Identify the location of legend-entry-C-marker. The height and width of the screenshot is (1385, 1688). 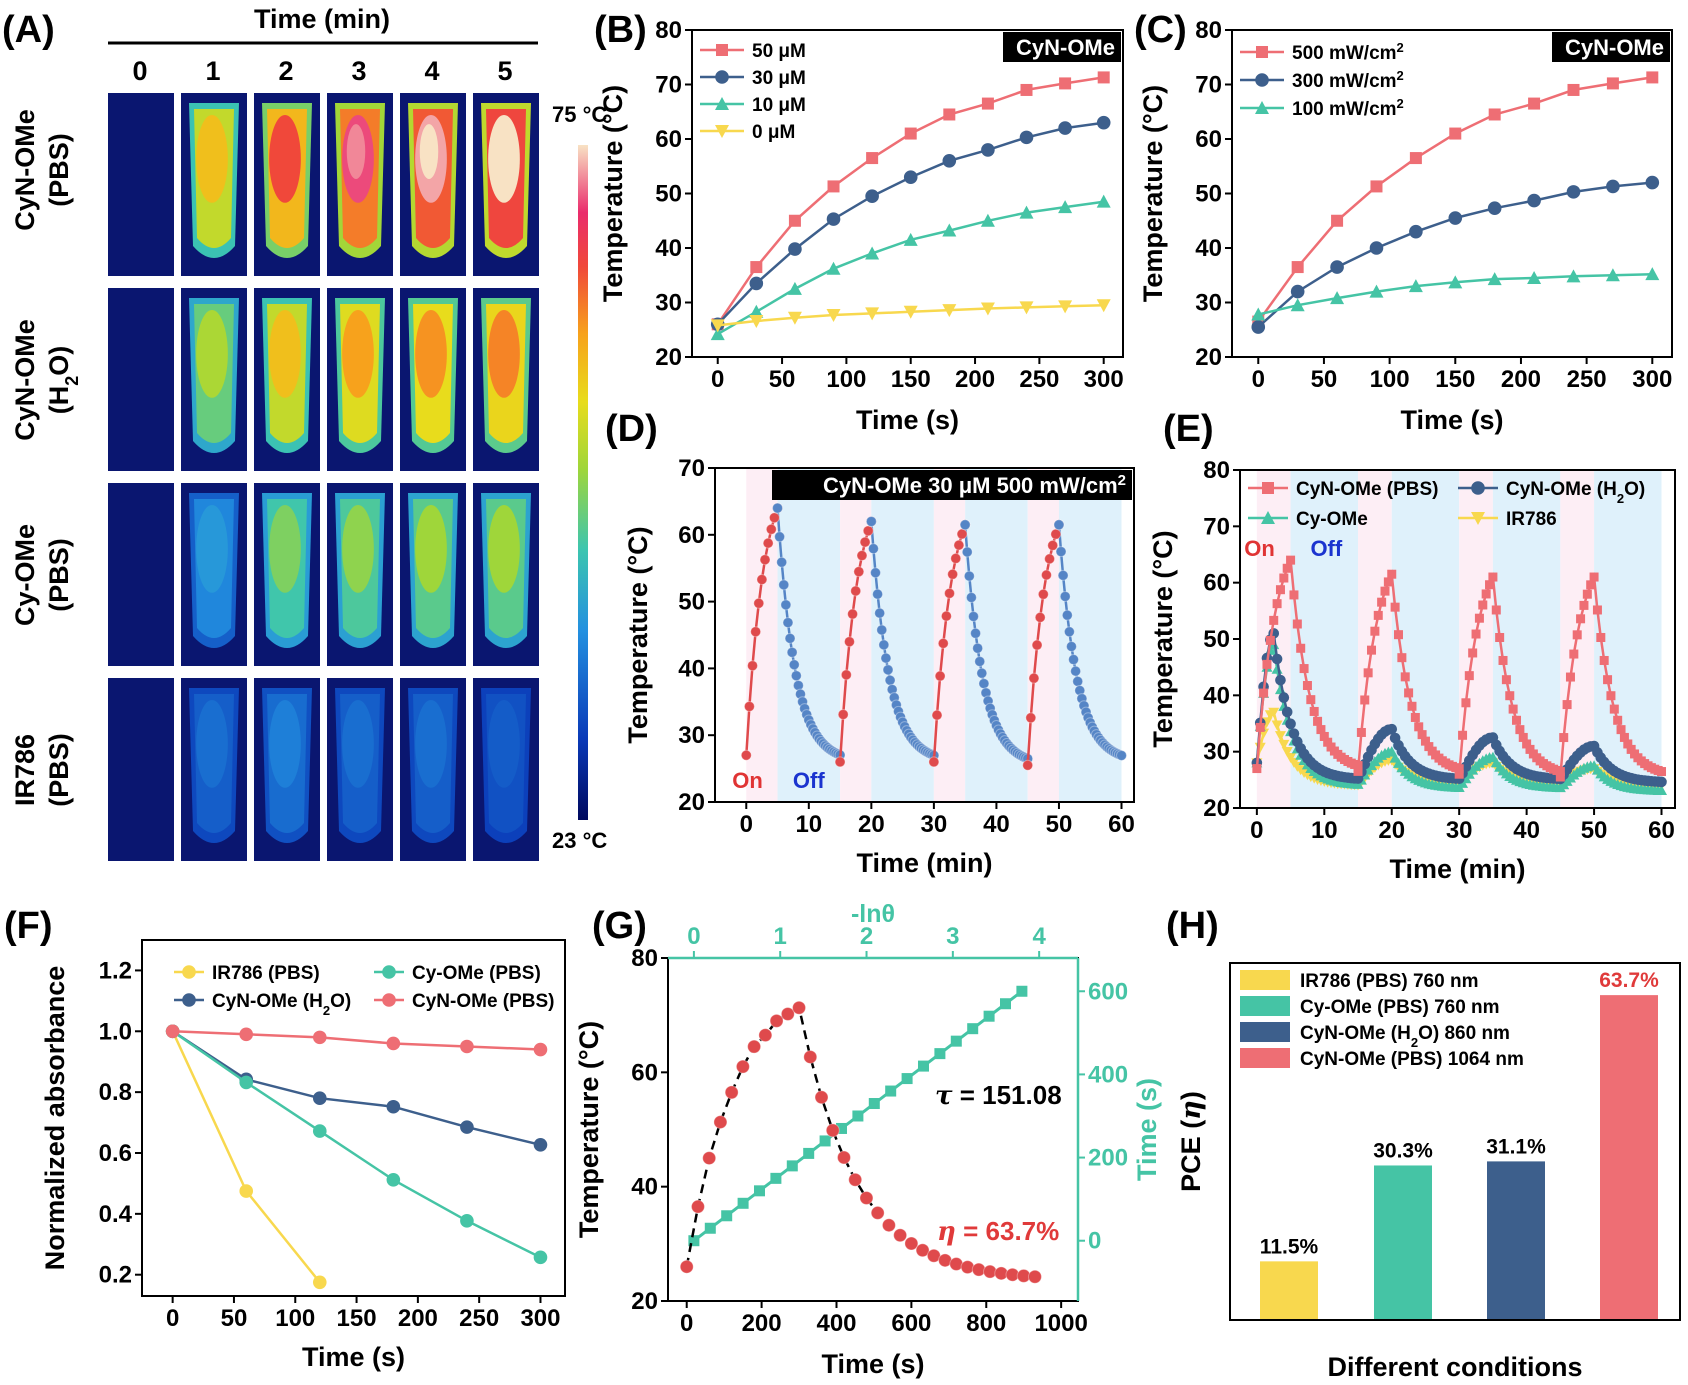
(1262, 52).